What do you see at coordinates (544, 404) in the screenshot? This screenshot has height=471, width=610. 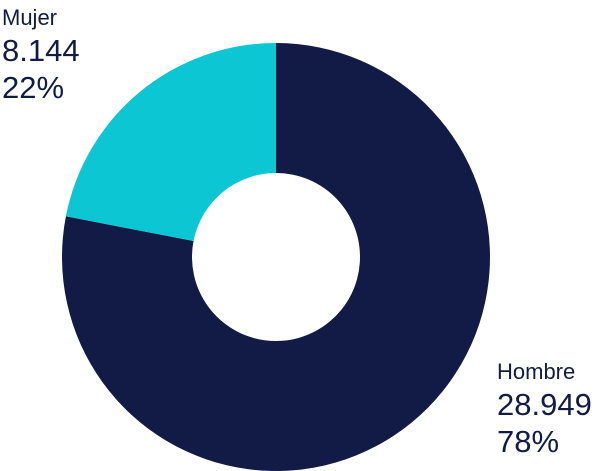 I see `slice-value-hombre: 28.949` at bounding box center [544, 404].